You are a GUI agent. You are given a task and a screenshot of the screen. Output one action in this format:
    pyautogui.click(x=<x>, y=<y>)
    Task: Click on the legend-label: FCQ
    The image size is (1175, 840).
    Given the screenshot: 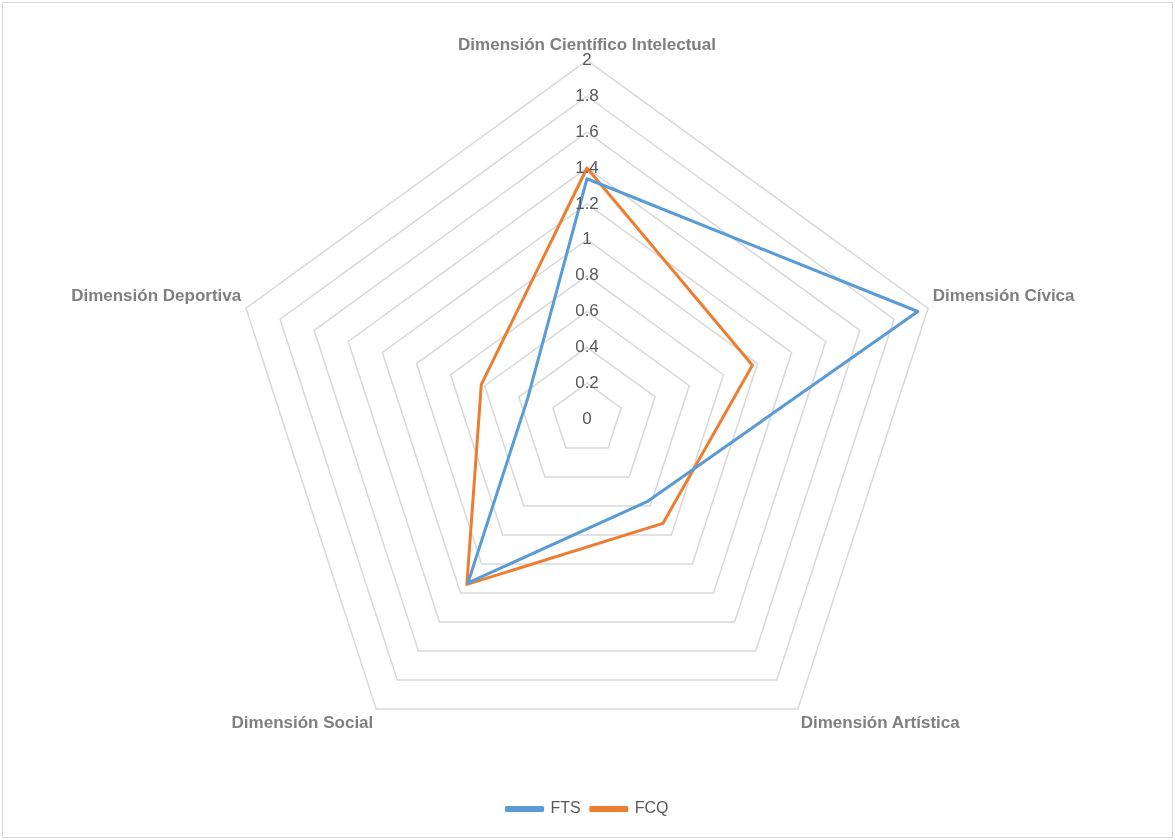 What is the action you would take?
    pyautogui.click(x=651, y=808)
    